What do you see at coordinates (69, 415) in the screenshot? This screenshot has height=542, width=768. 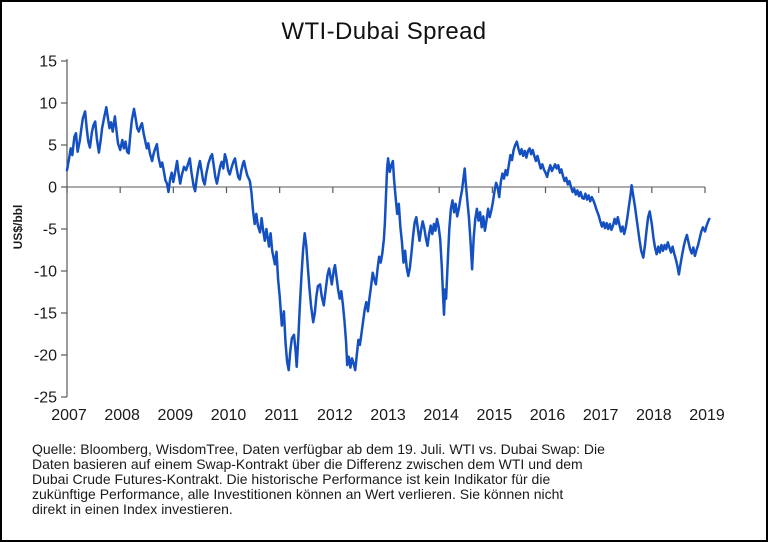 I see `x-tick-label: 2007` at bounding box center [69, 415].